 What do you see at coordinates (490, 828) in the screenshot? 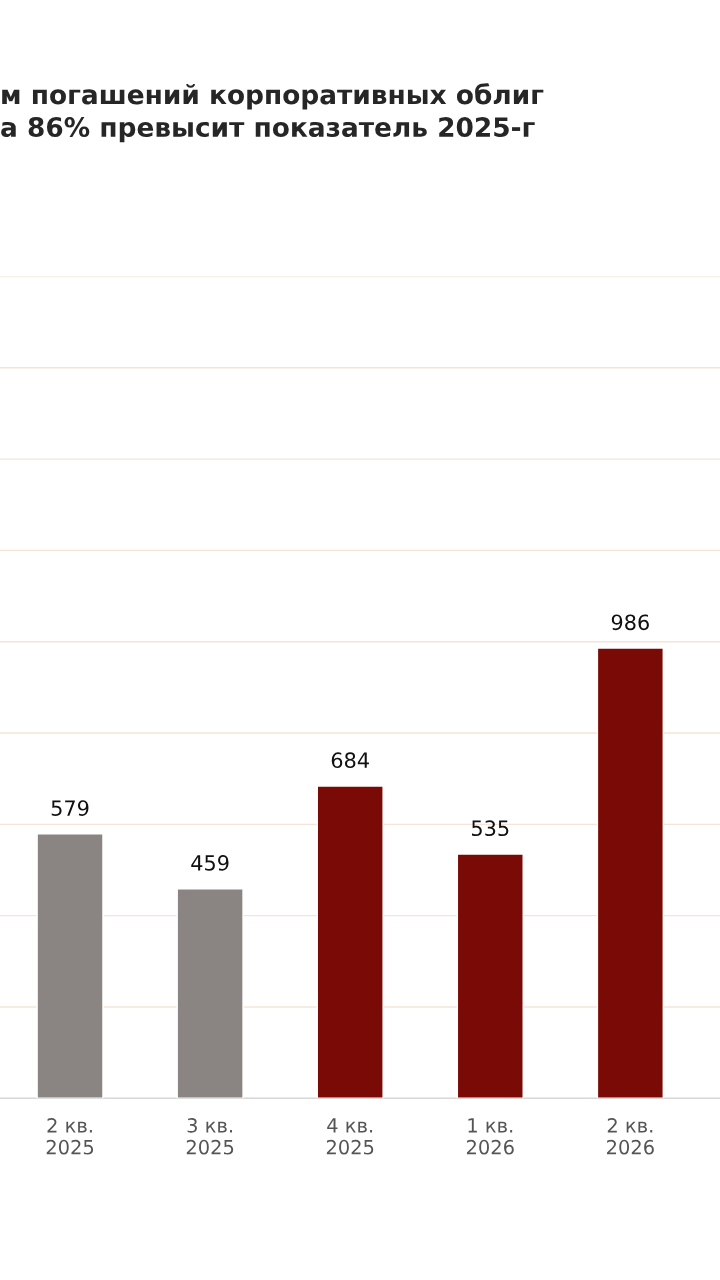
I see `data-label: 535` at bounding box center [490, 828].